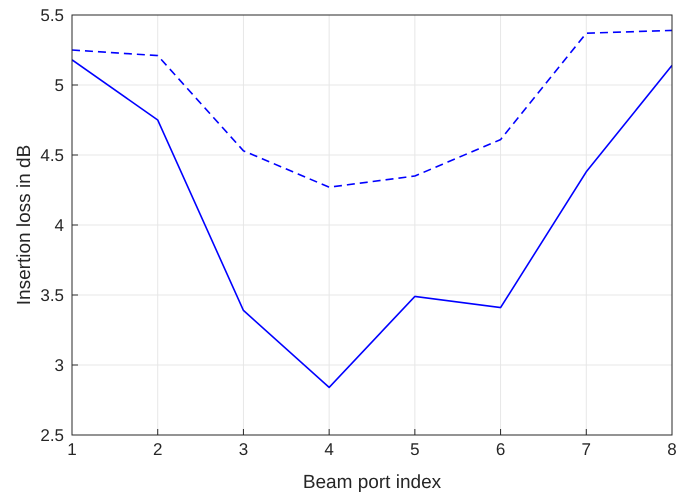  What do you see at coordinates (243, 449) in the screenshot?
I see `x-tick-label: 3` at bounding box center [243, 449].